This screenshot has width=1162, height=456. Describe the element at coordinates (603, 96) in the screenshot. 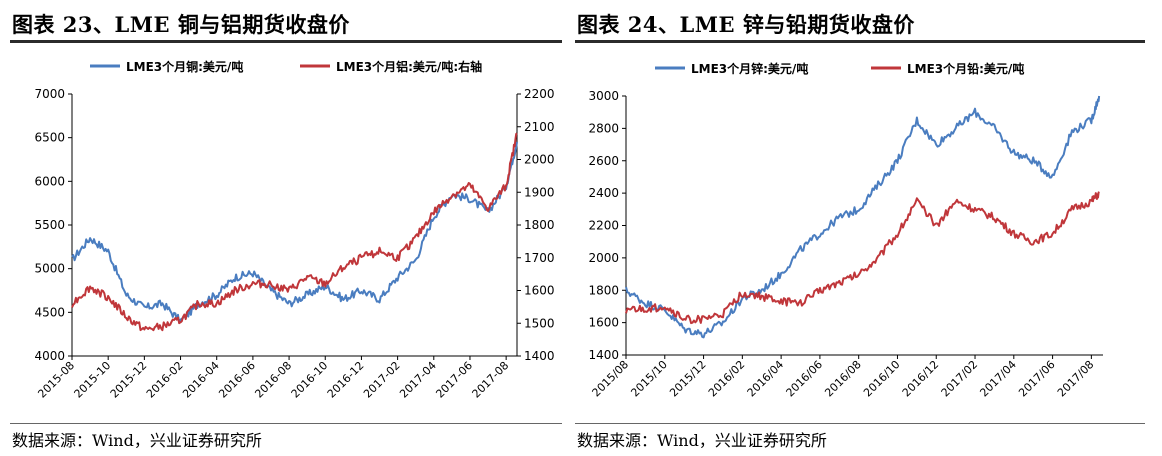

I see `y-tick-label: 3000` at that location.